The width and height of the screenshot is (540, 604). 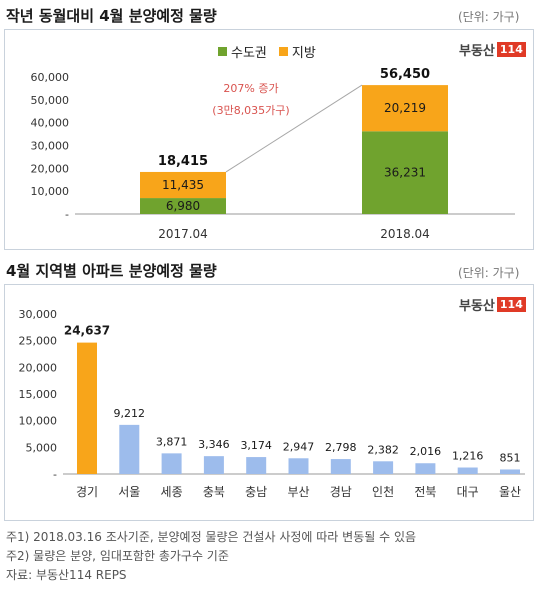 I want to click on bar-value-label: 24,637, so click(x=87, y=331).